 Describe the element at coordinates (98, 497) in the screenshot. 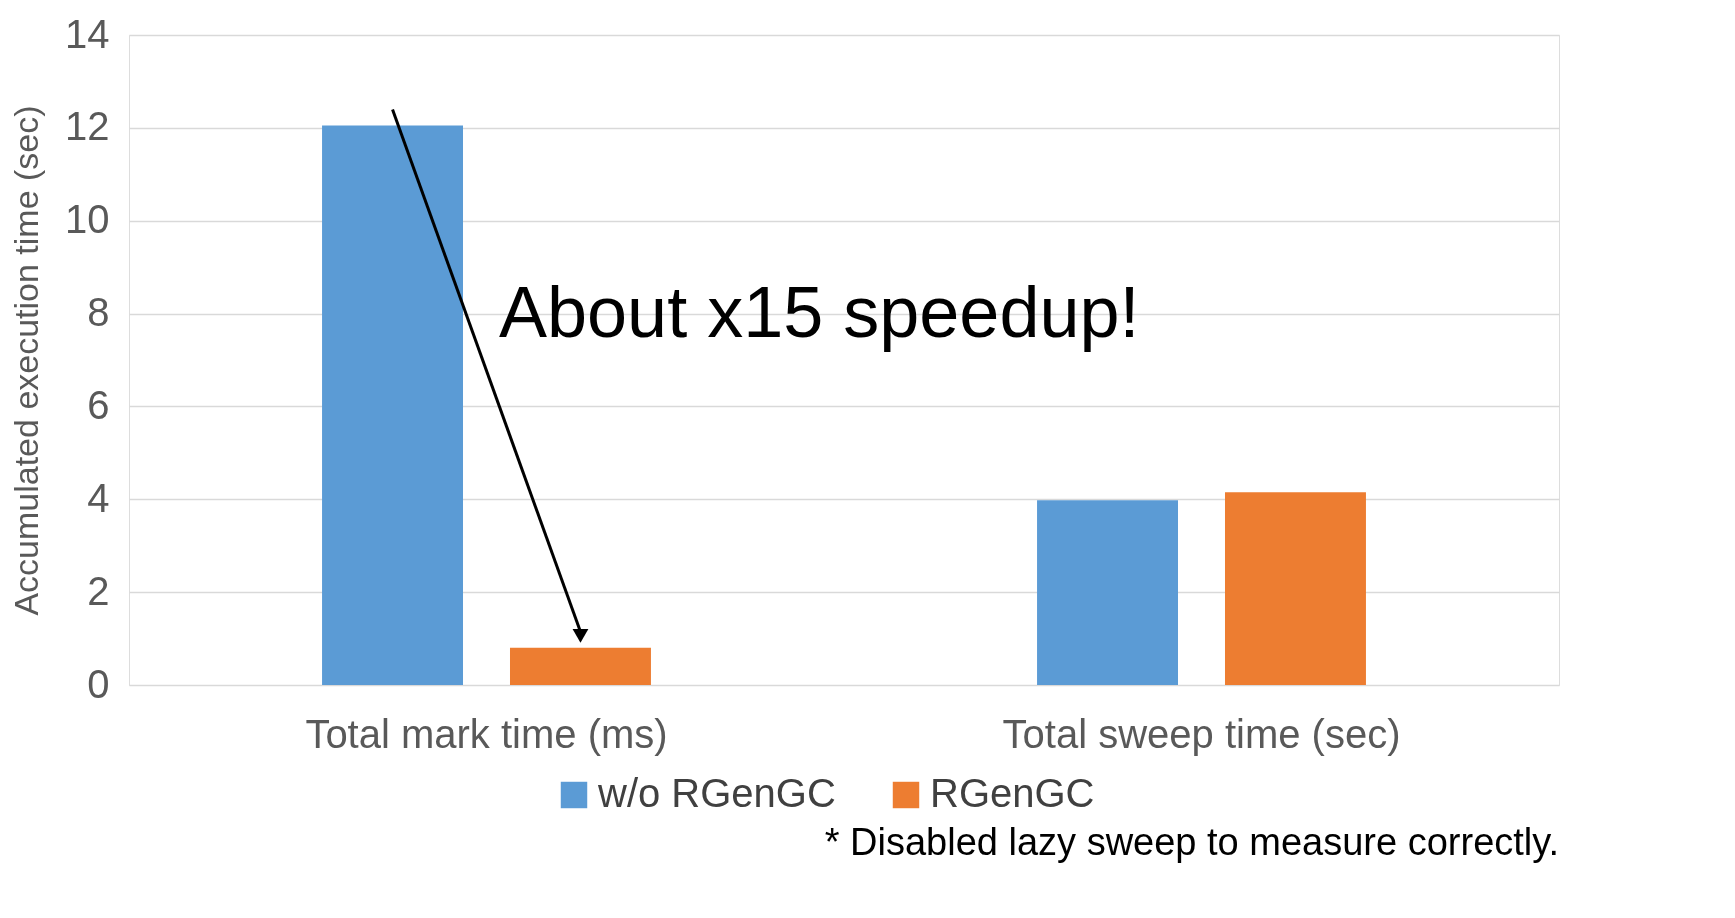

I see `y-tick-label: 4` at that location.